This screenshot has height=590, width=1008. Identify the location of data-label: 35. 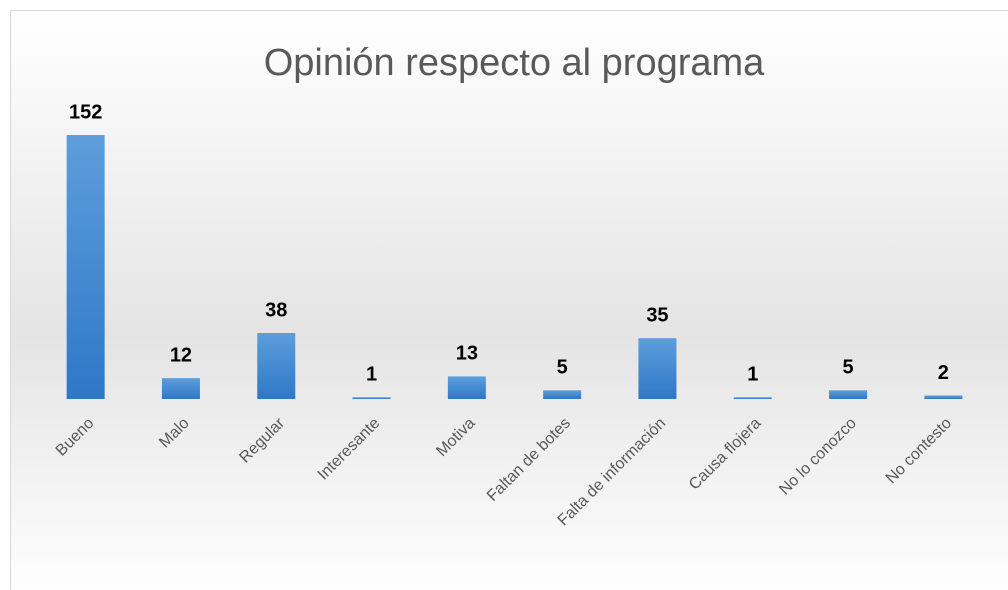
(657, 315).